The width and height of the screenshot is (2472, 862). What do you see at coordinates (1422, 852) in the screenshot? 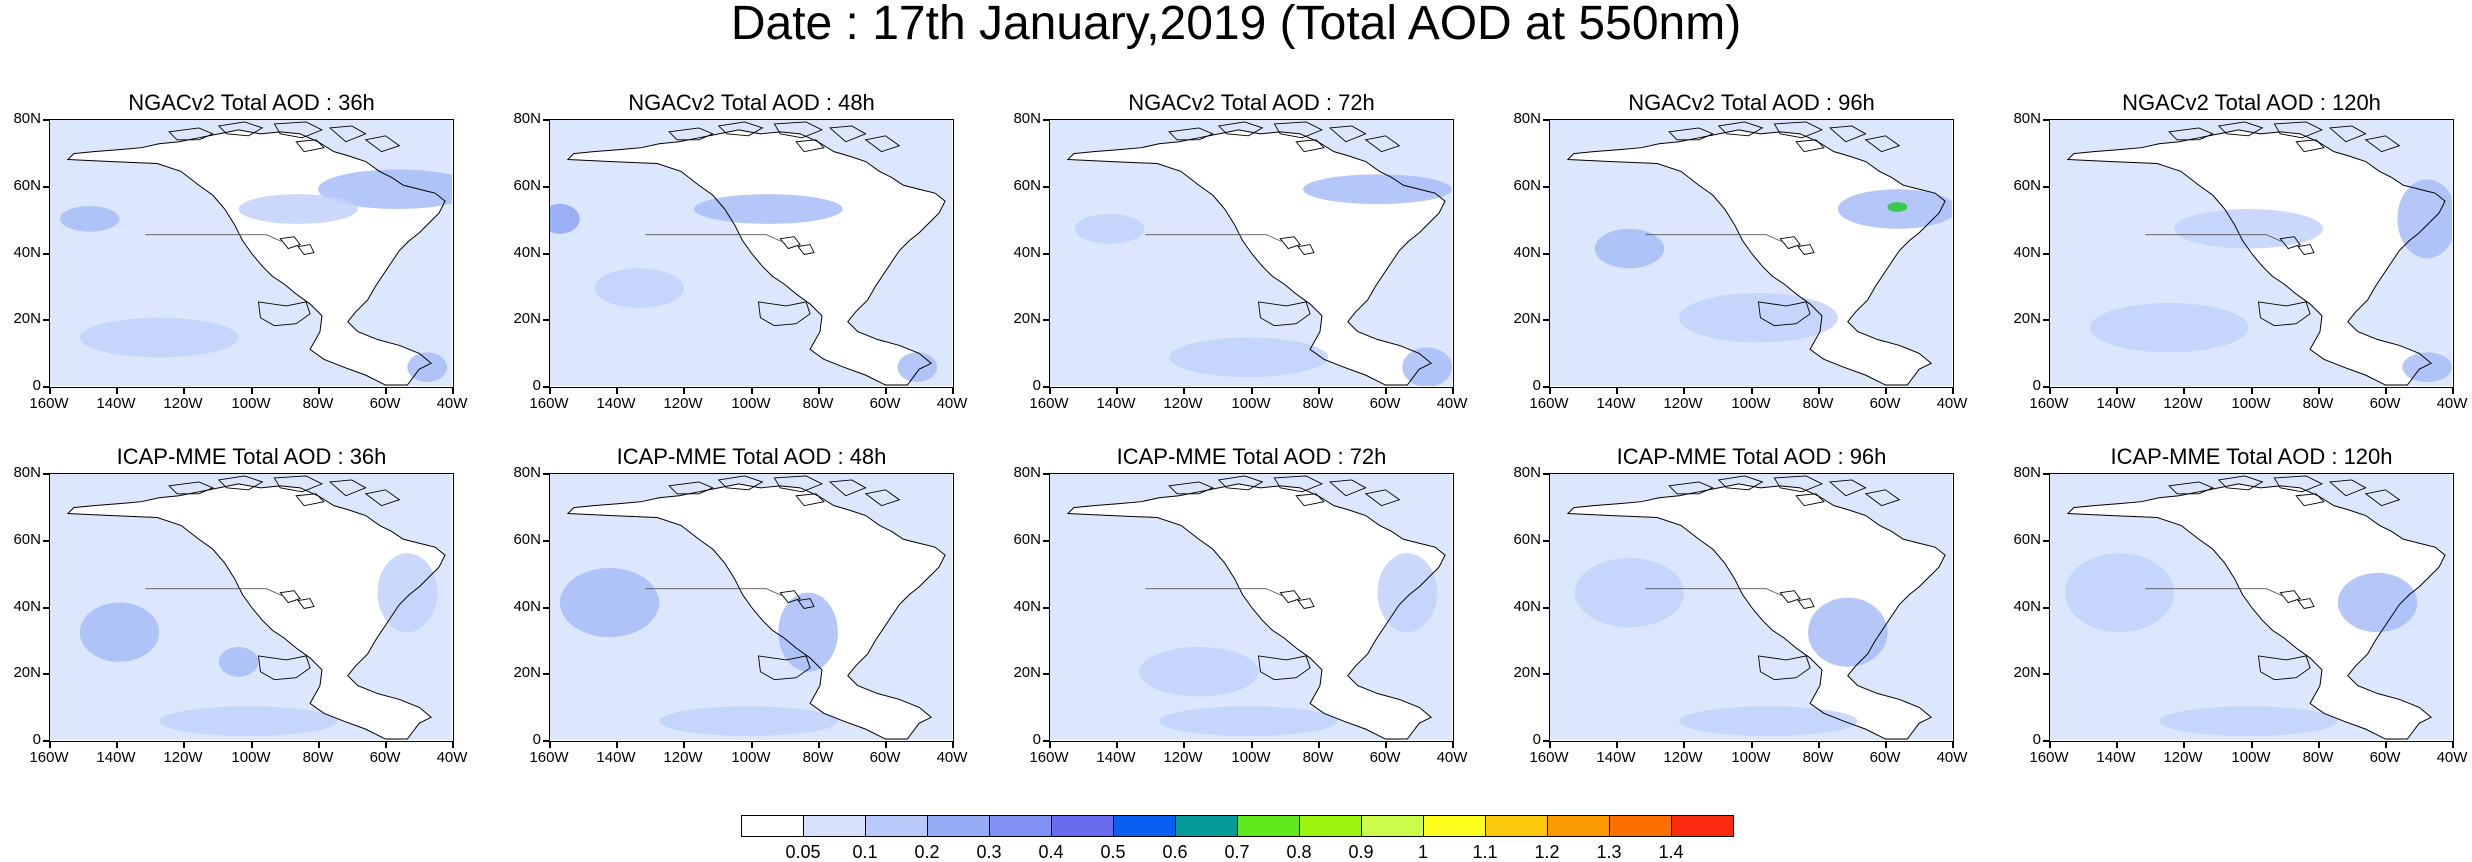
I see `colorbar-label: 1` at bounding box center [1422, 852].